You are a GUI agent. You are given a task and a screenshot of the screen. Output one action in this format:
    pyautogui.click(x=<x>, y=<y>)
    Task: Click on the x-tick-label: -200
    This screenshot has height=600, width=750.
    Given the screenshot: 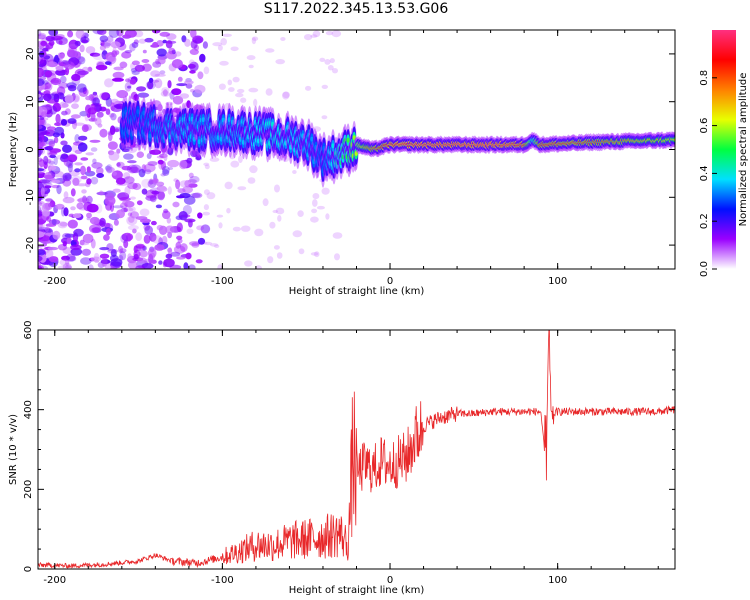 What is the action you would take?
    pyautogui.click(x=54, y=580)
    